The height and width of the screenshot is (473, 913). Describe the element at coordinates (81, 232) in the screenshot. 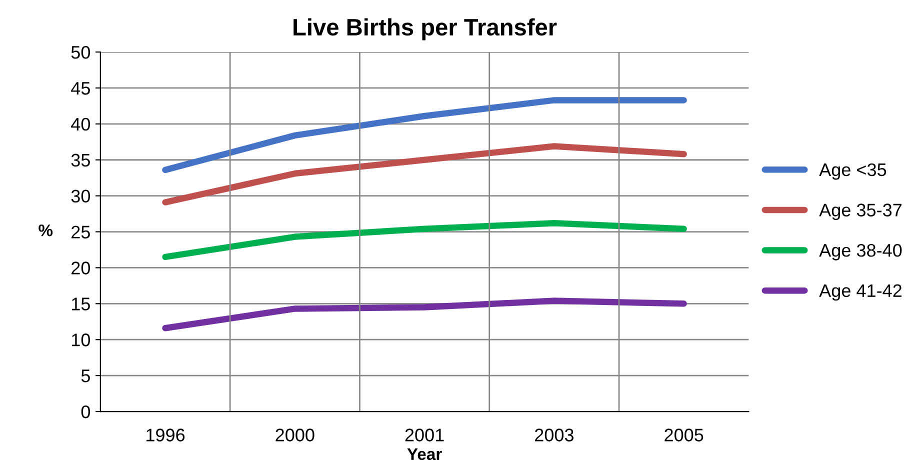

I see `y-tick-label: 25` at that location.